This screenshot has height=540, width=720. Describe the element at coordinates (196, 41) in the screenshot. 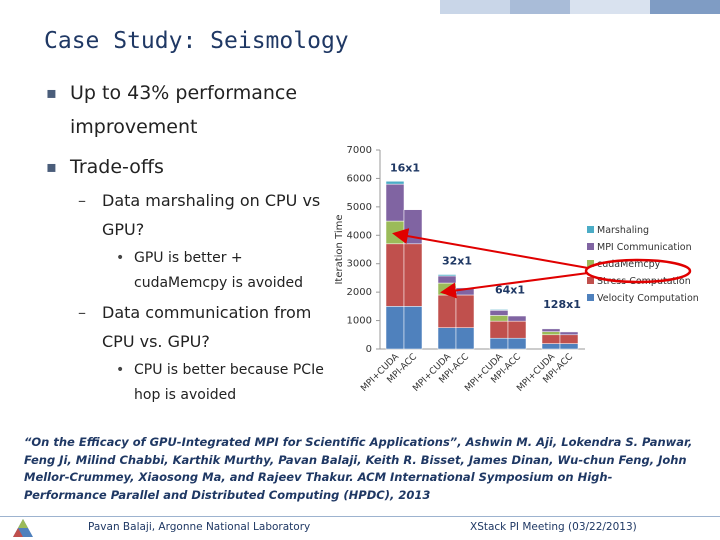

I see `page-title: Case Study: Seismology` at that location.